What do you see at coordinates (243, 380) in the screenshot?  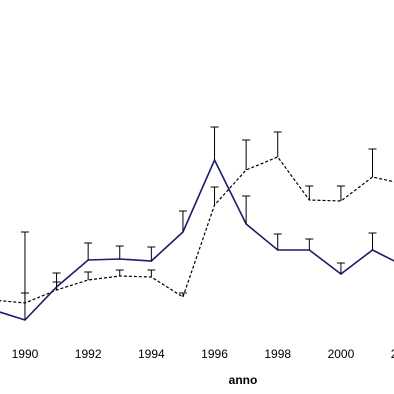 I see `x-axis-label: anno` at bounding box center [243, 380].